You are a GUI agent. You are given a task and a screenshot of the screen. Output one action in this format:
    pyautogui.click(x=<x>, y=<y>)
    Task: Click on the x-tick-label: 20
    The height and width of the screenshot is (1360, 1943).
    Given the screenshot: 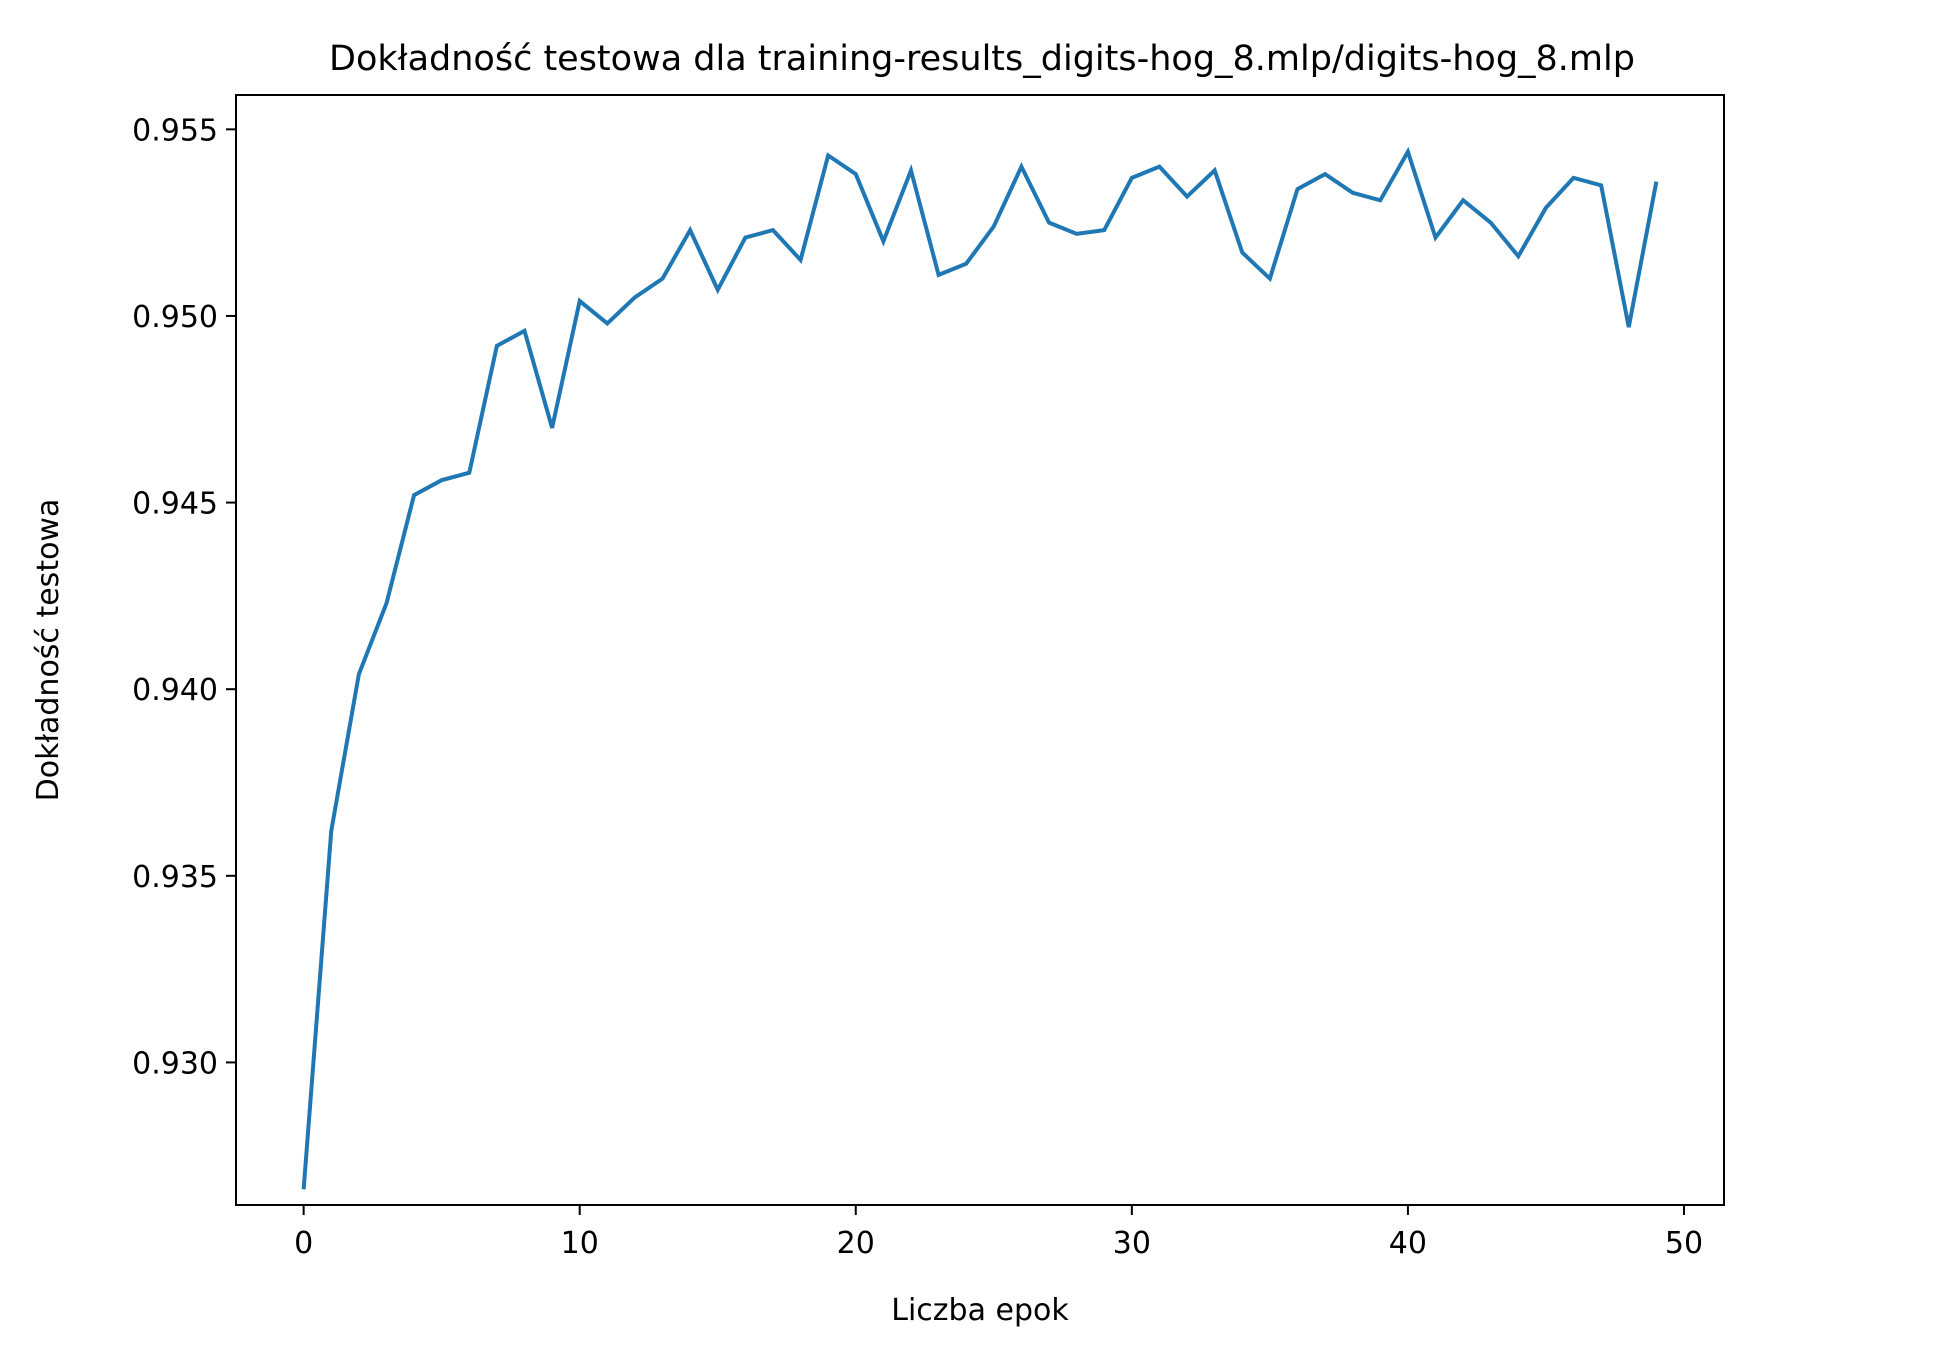 What is the action you would take?
    pyautogui.click(x=856, y=1243)
    